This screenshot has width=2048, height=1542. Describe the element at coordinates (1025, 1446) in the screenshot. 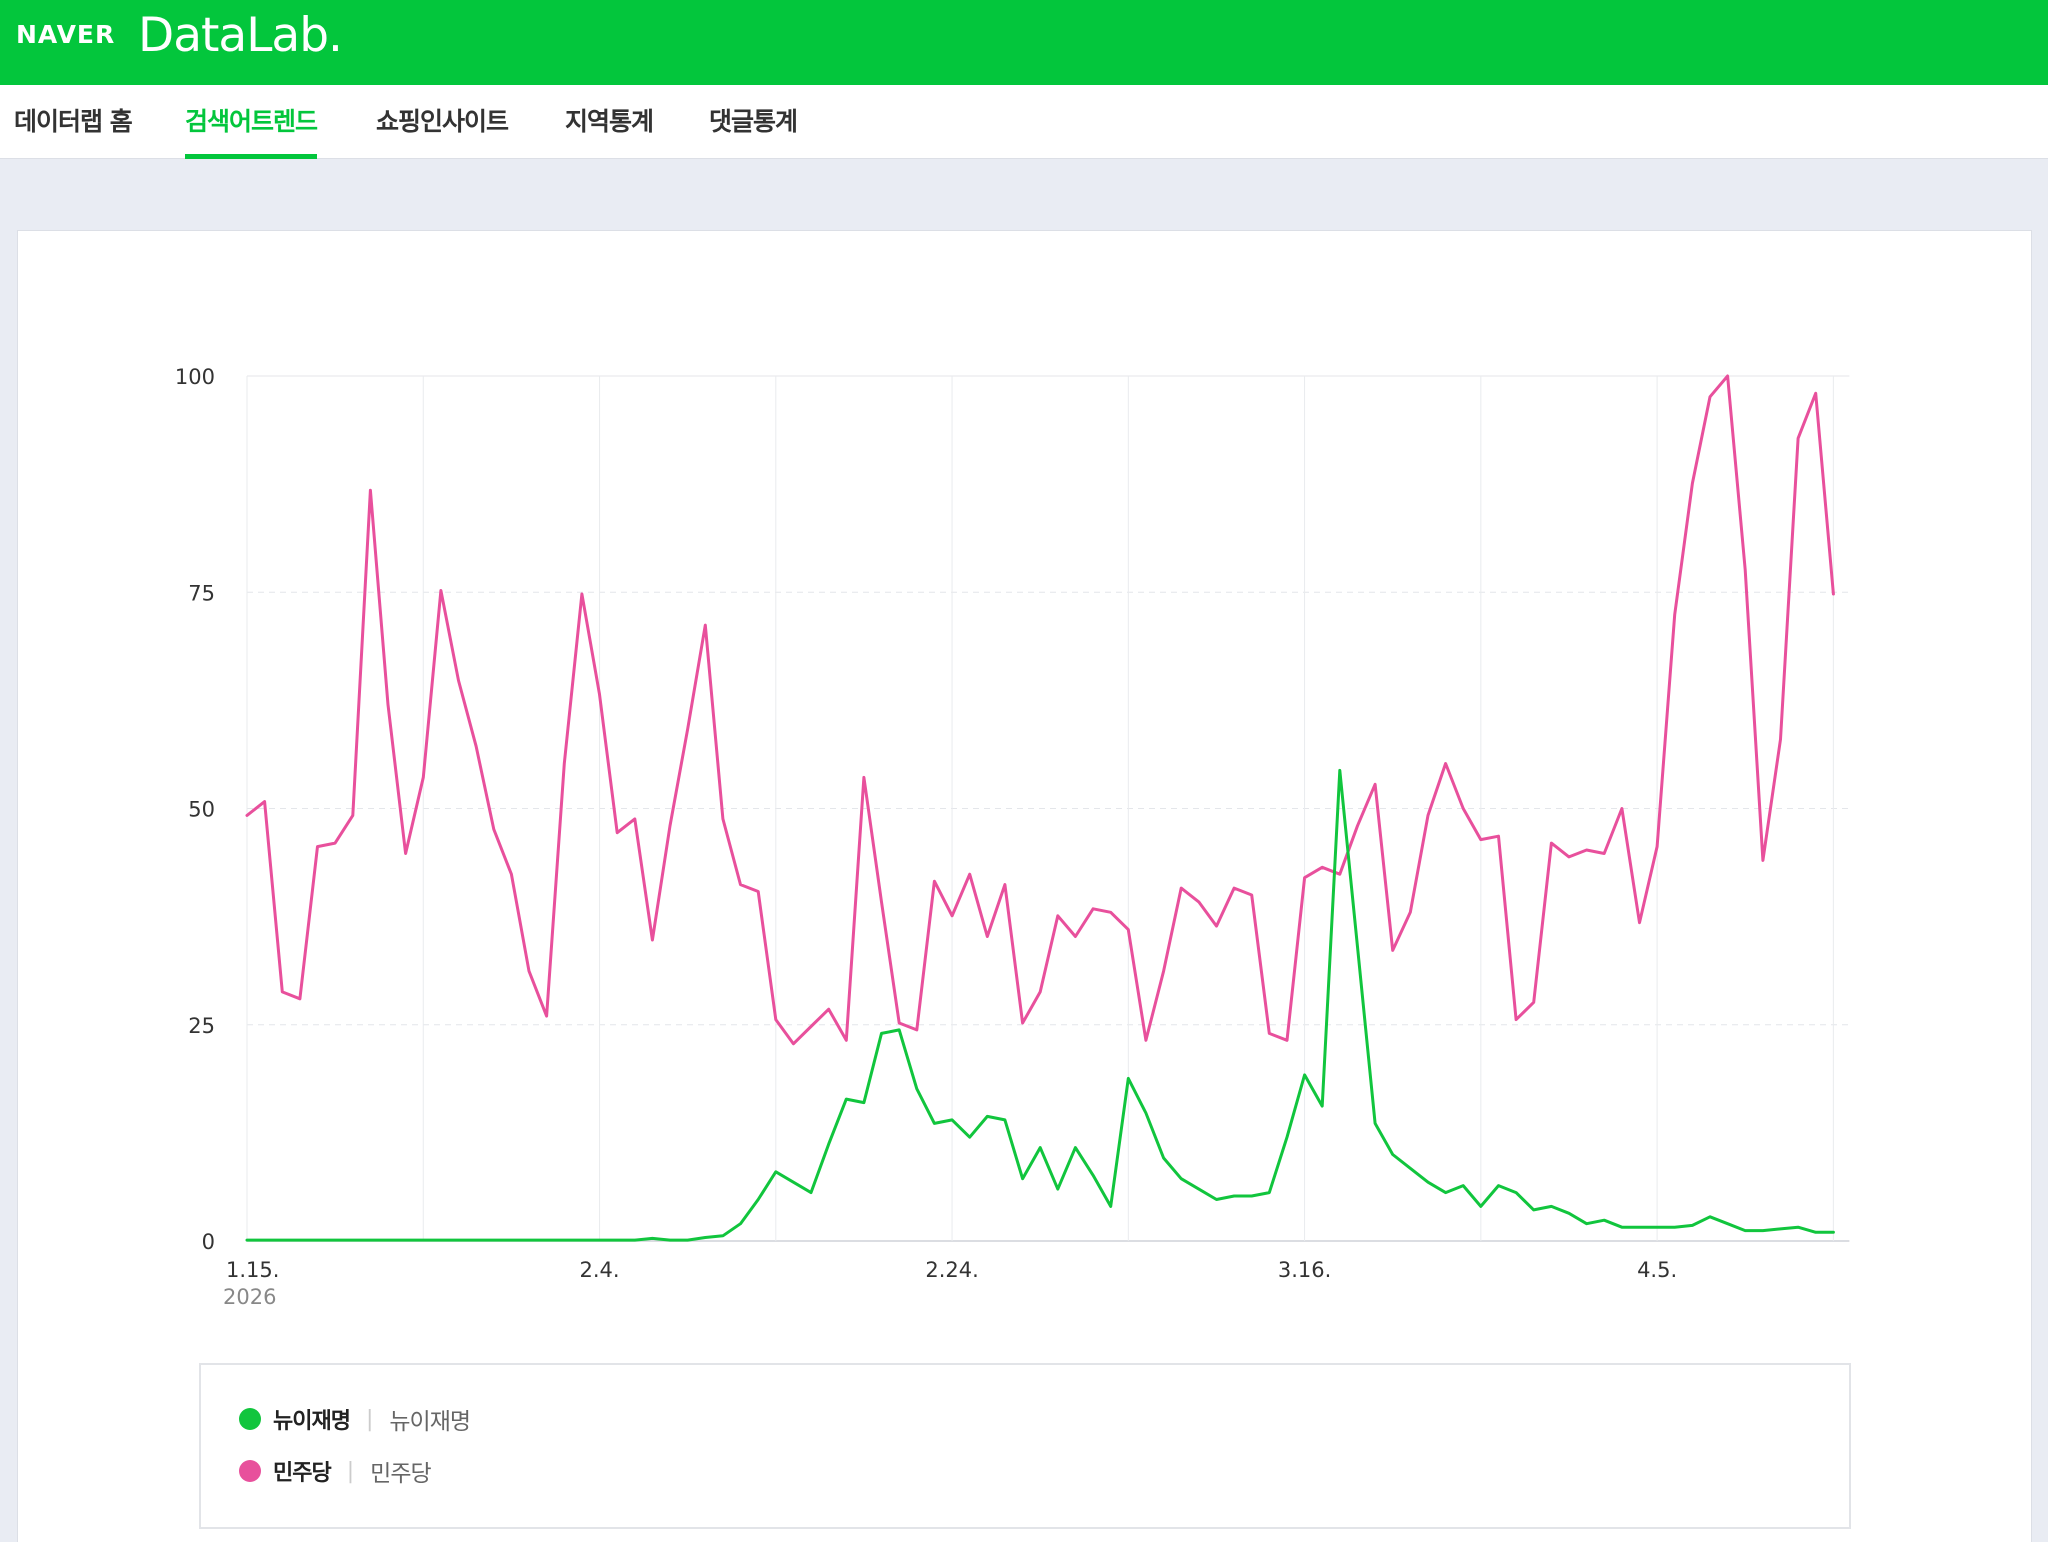

I see `chart-legend: 뉴이재명 | 뉴이재명 민주당 | 민주당` at that location.